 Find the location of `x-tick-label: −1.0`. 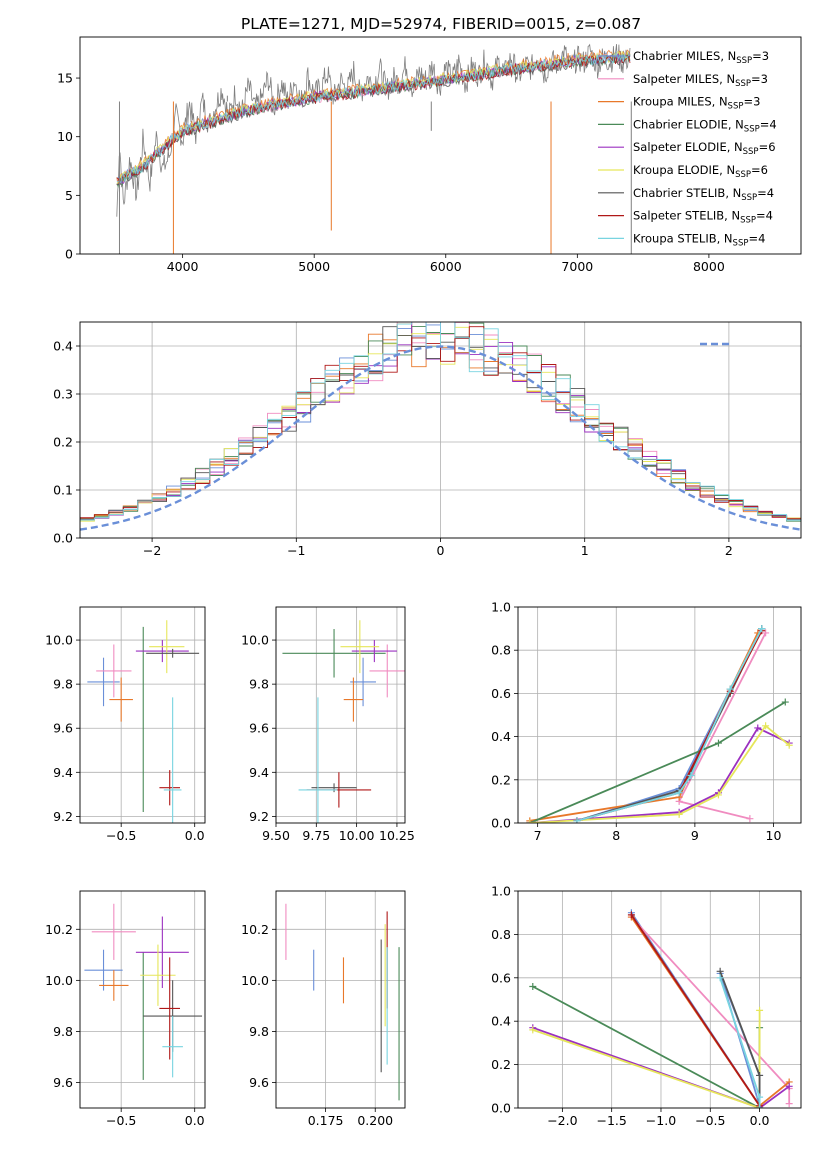

x-tick-label: −1.0 is located at coordinates (661, 1120).